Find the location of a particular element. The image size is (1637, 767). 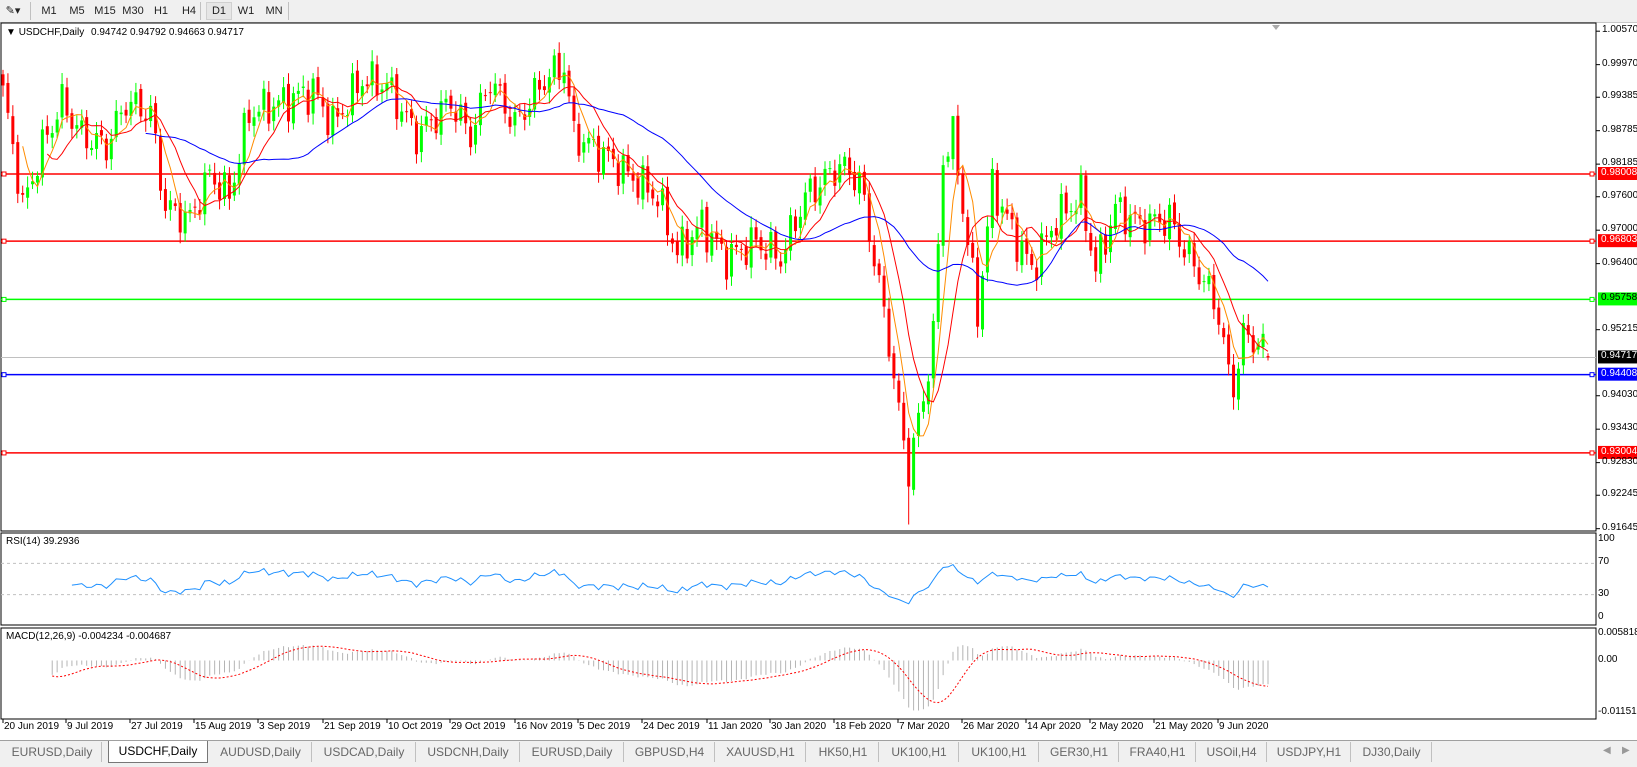

macd-signal-line is located at coordinates (660, 674).